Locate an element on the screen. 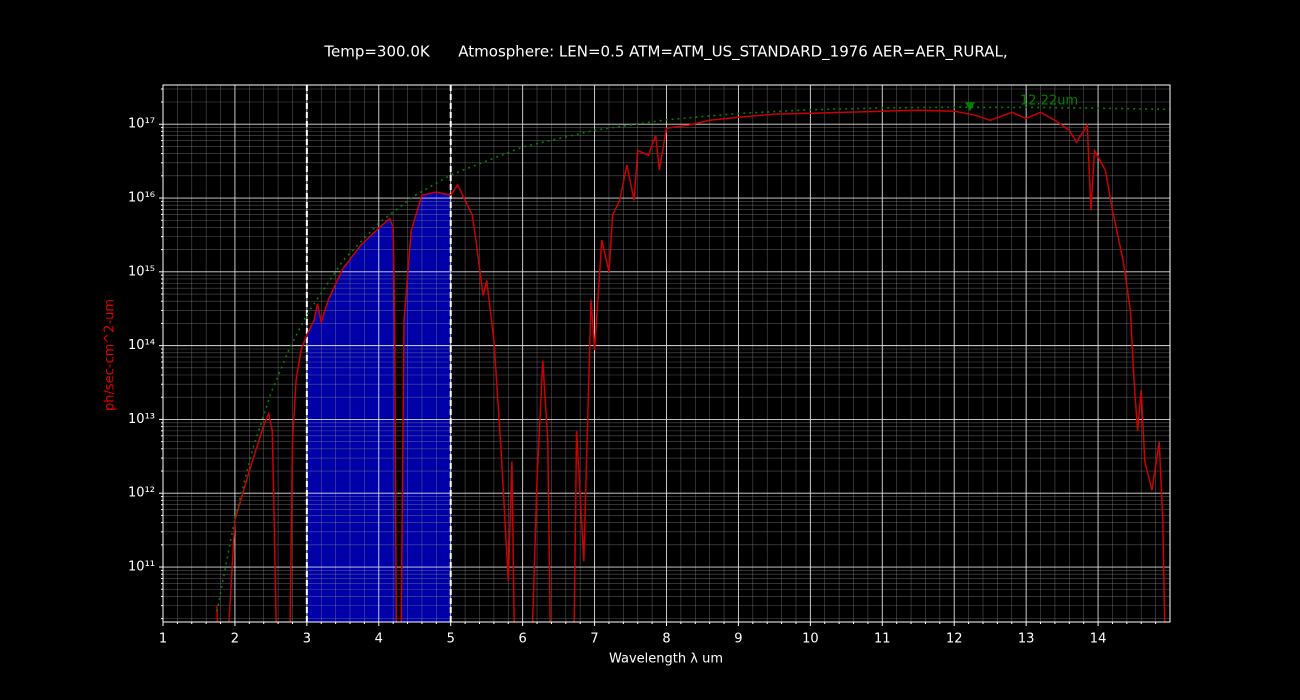  x-tick-label: 13 is located at coordinates (1026, 639).